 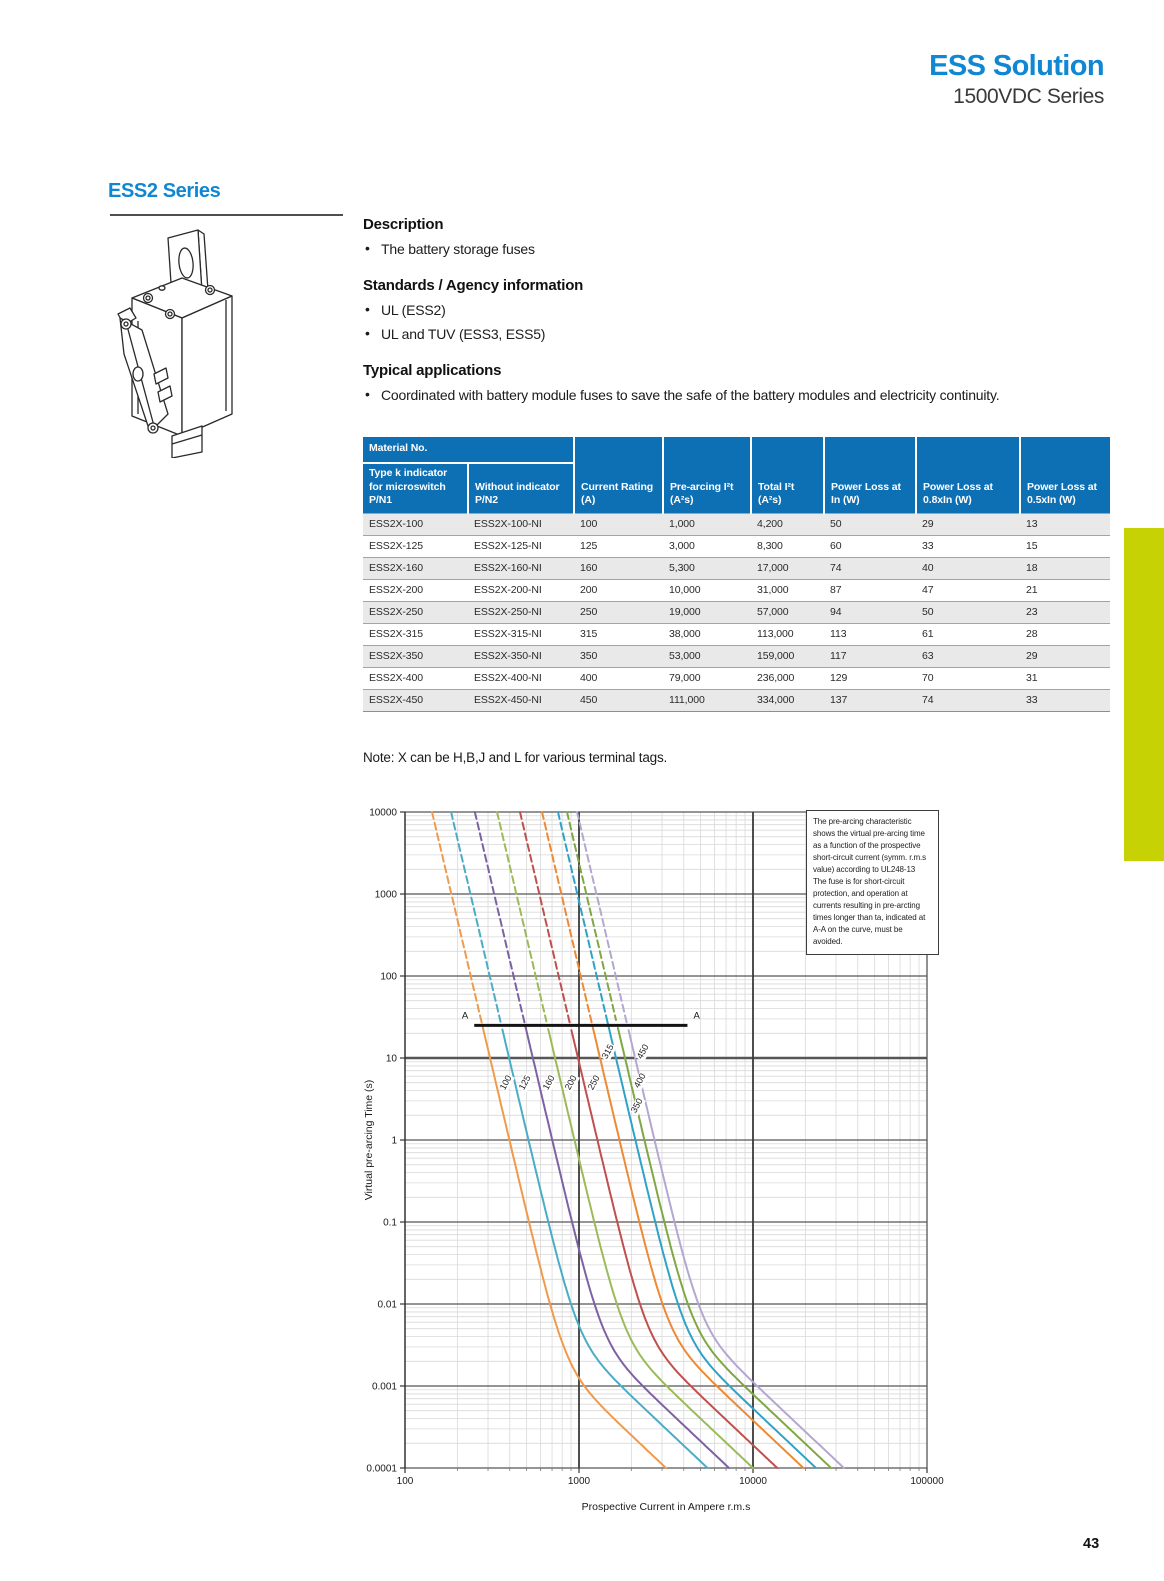 I want to click on table-cell: 38,000, so click(x=707, y=634).